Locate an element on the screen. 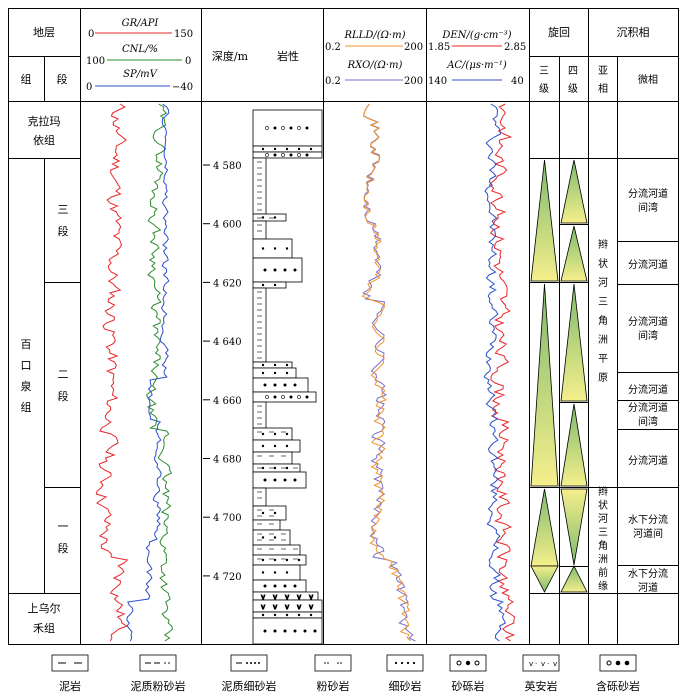 This screenshot has width=696, height=699. lithology-column: v v v v vv v v v v is located at coordinates (287, 377).